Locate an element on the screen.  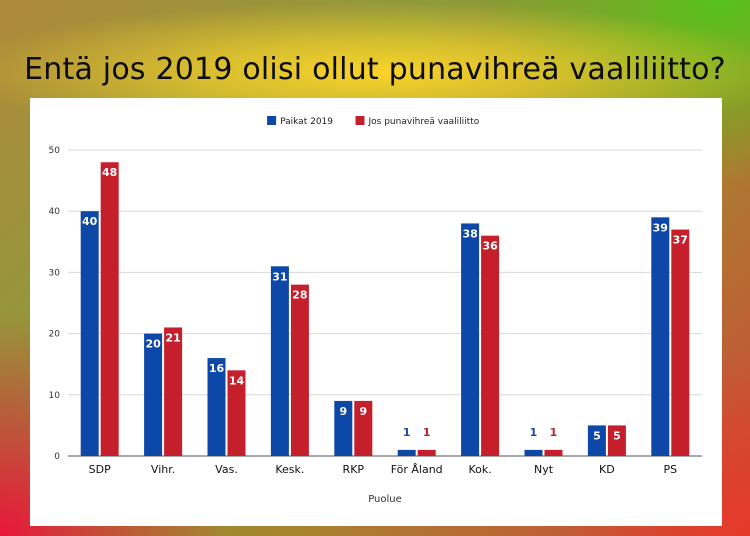
legend-label: Paikat 2019 is located at coordinates (306, 122).